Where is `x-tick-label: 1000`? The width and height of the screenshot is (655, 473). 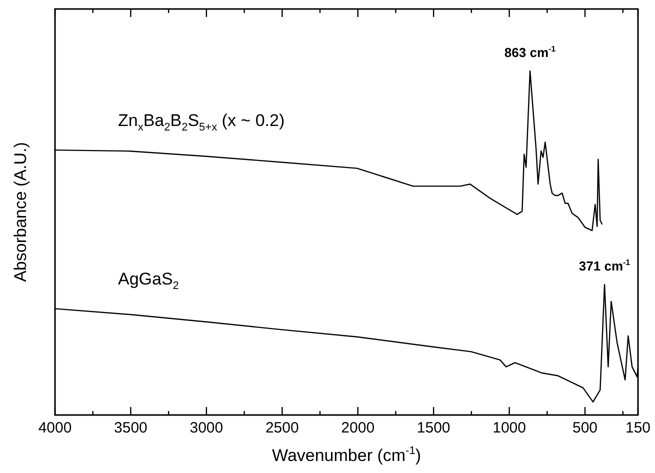 x-tick-label: 1000 is located at coordinates (509, 428).